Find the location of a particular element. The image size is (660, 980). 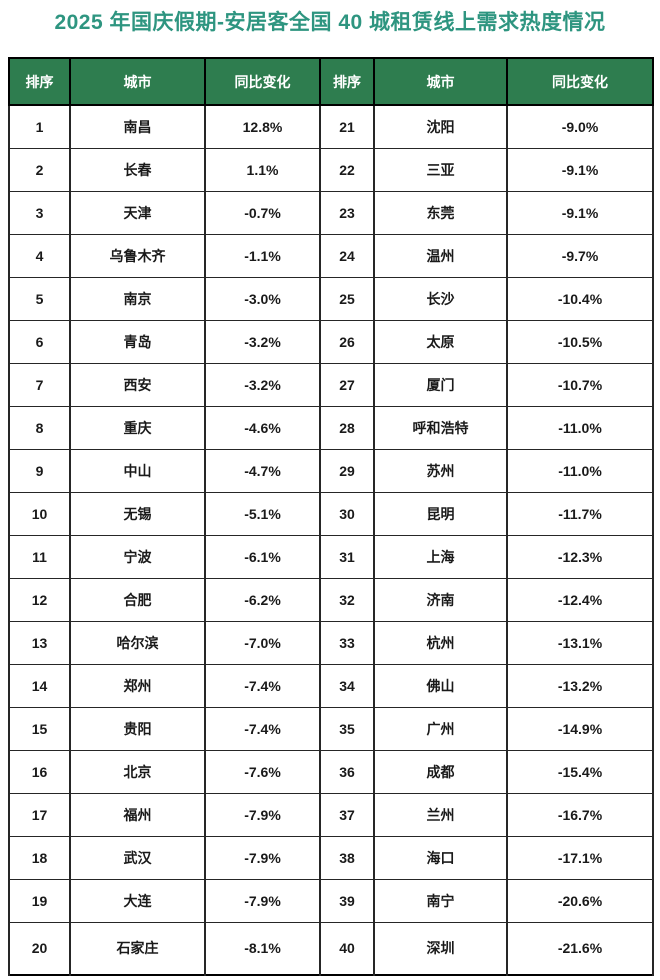

city-cell: 哈尔滨 is located at coordinates (137, 642).